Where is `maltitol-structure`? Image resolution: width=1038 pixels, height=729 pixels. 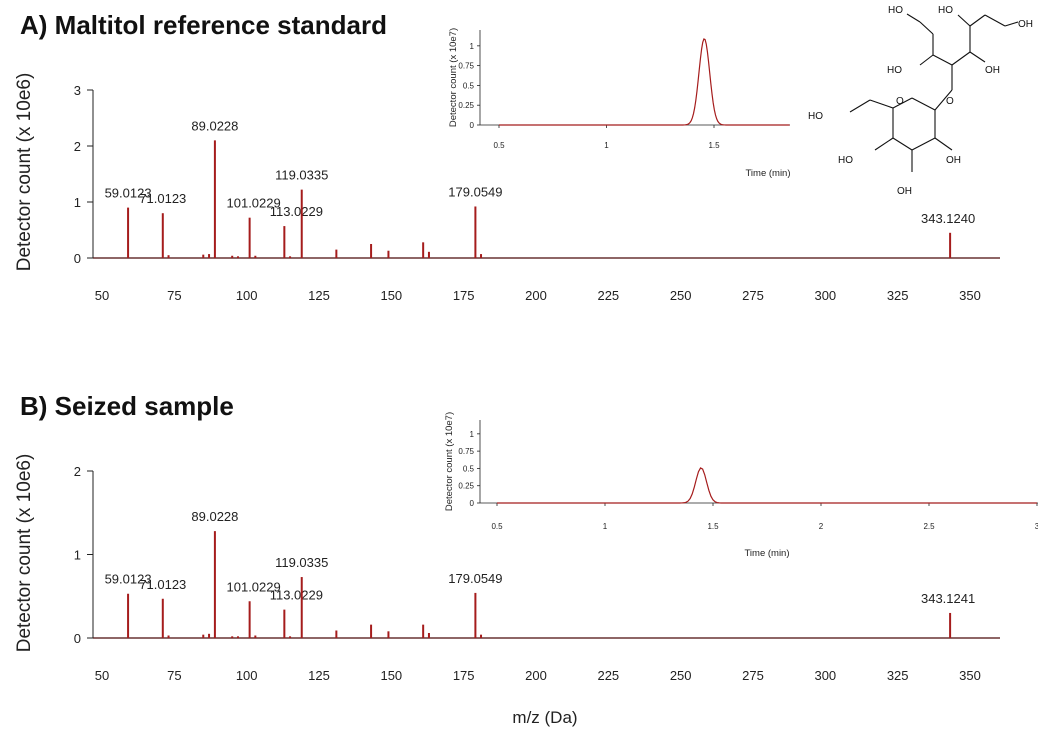 maltitol-structure is located at coordinates (934, 92).